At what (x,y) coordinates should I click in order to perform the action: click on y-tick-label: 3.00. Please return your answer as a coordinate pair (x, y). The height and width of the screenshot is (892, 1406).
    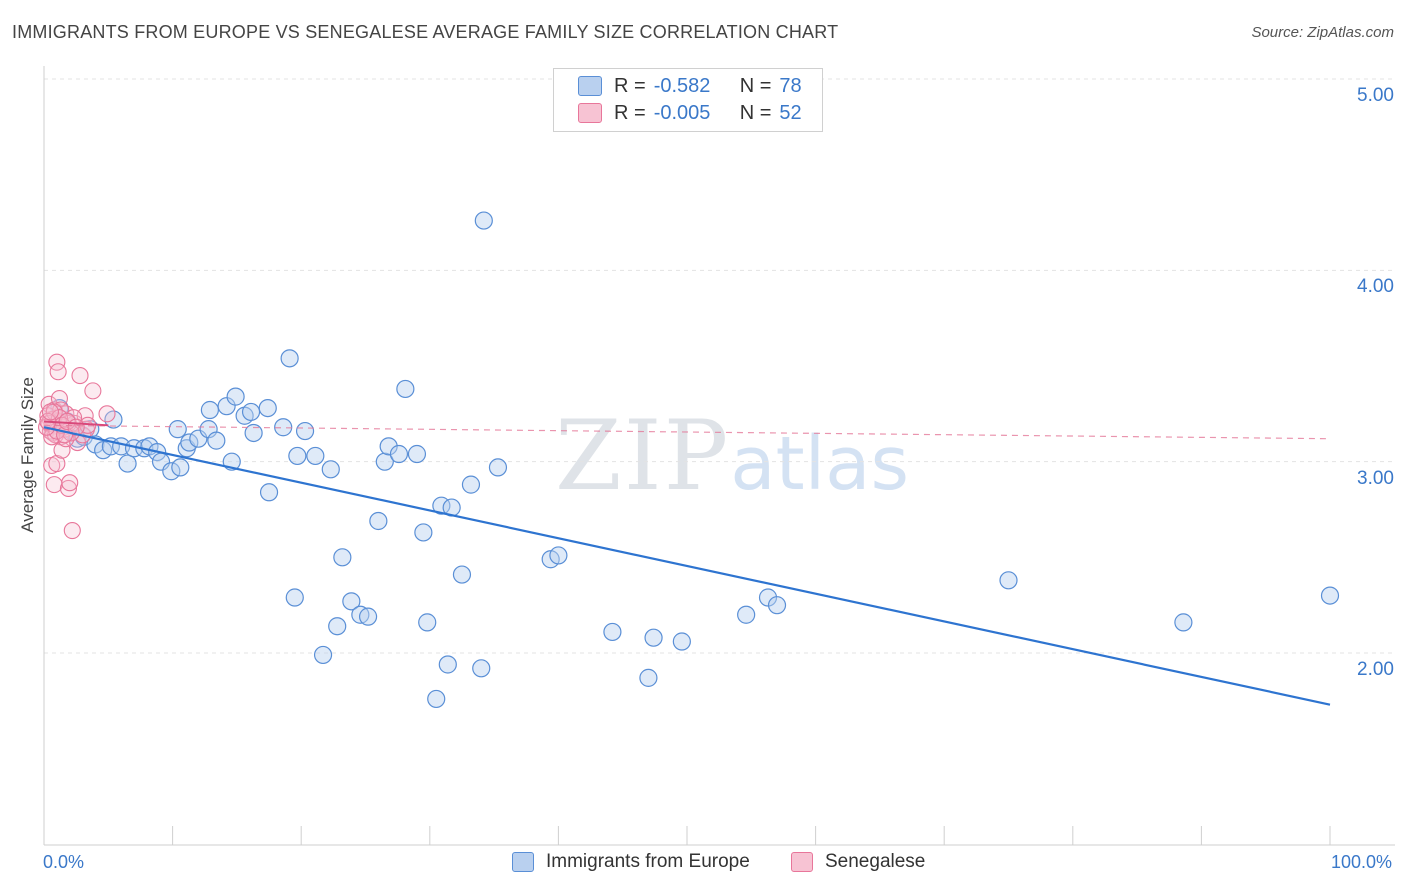
    Looking at the image, I should click on (1375, 478).